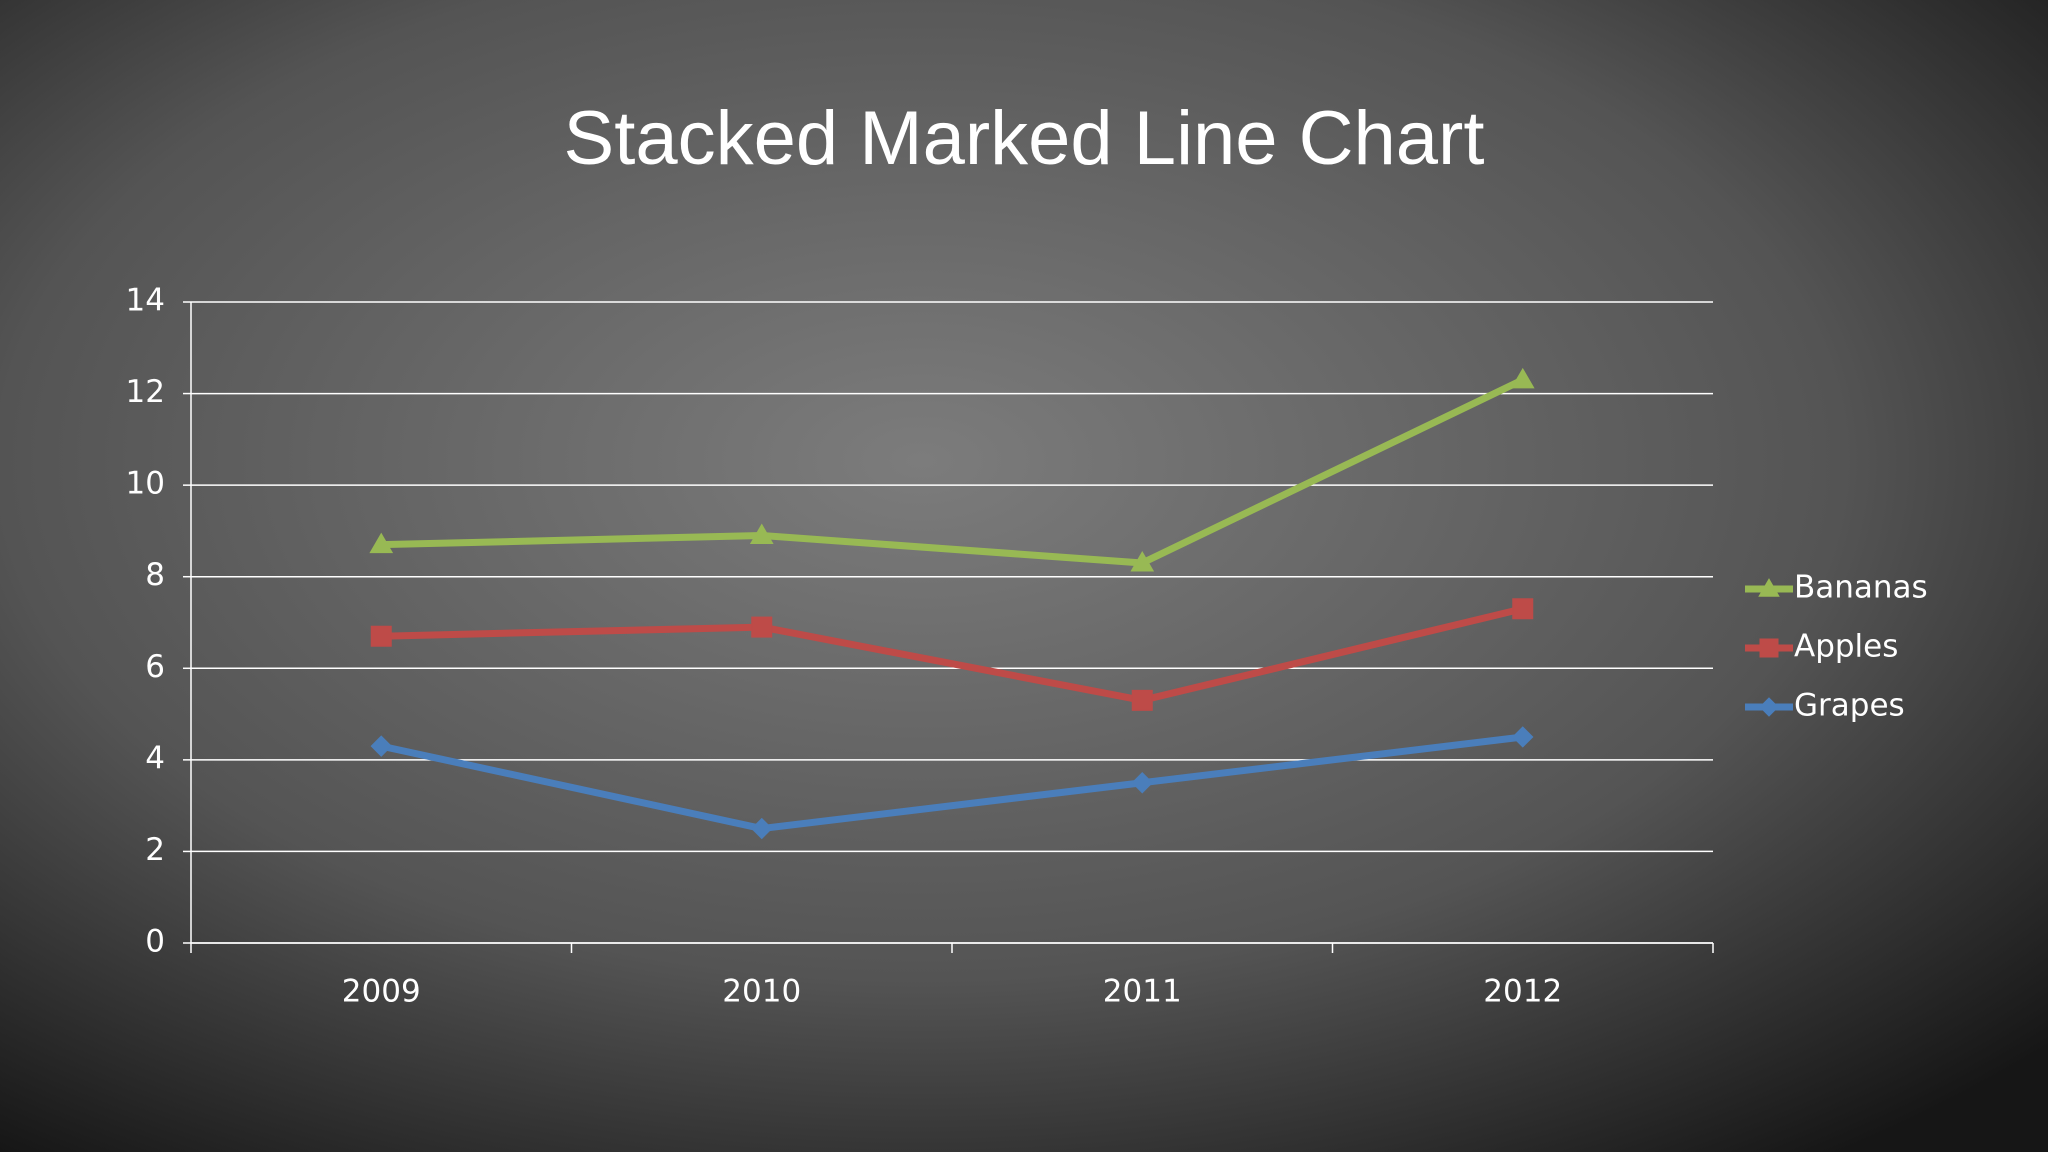 This screenshot has width=2048, height=1152. Describe the element at coordinates (145, 301) in the screenshot. I see `y-tick-label: 14` at that location.